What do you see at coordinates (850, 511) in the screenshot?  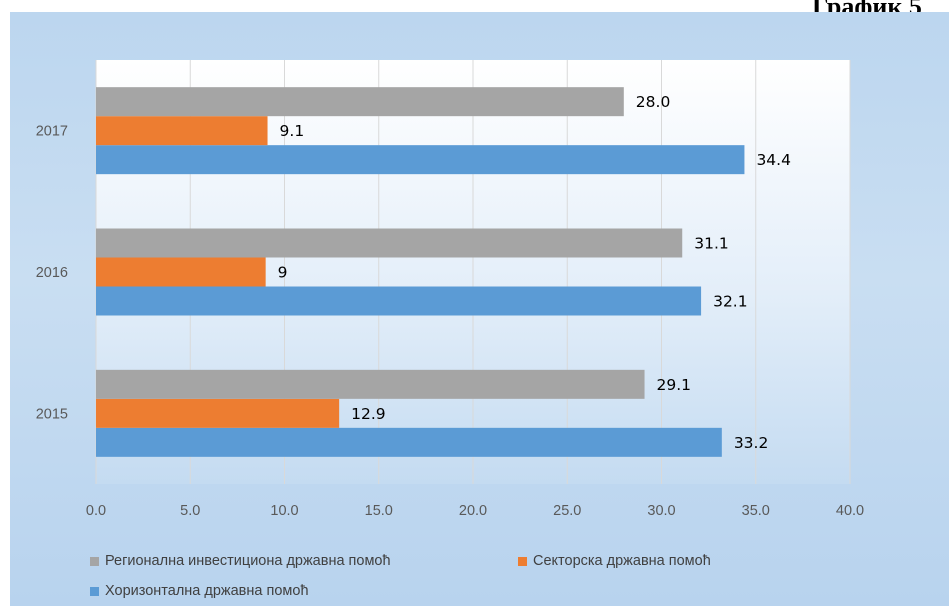 I see `x-tick-label: 40.0` at bounding box center [850, 511].